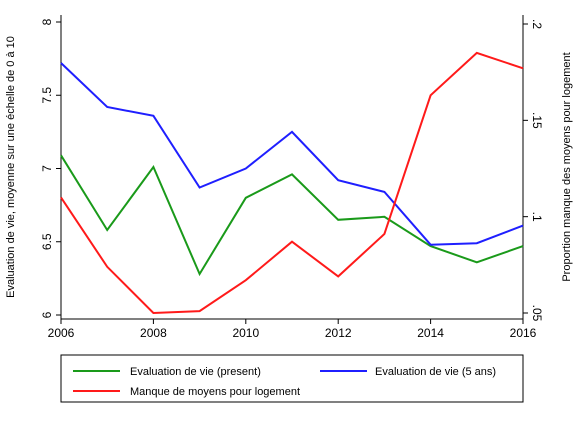 This screenshot has width=582, height=425. What do you see at coordinates (435, 372) in the screenshot?
I see `legend-label-5ans: Evaluation de vie (5 ans)` at bounding box center [435, 372].